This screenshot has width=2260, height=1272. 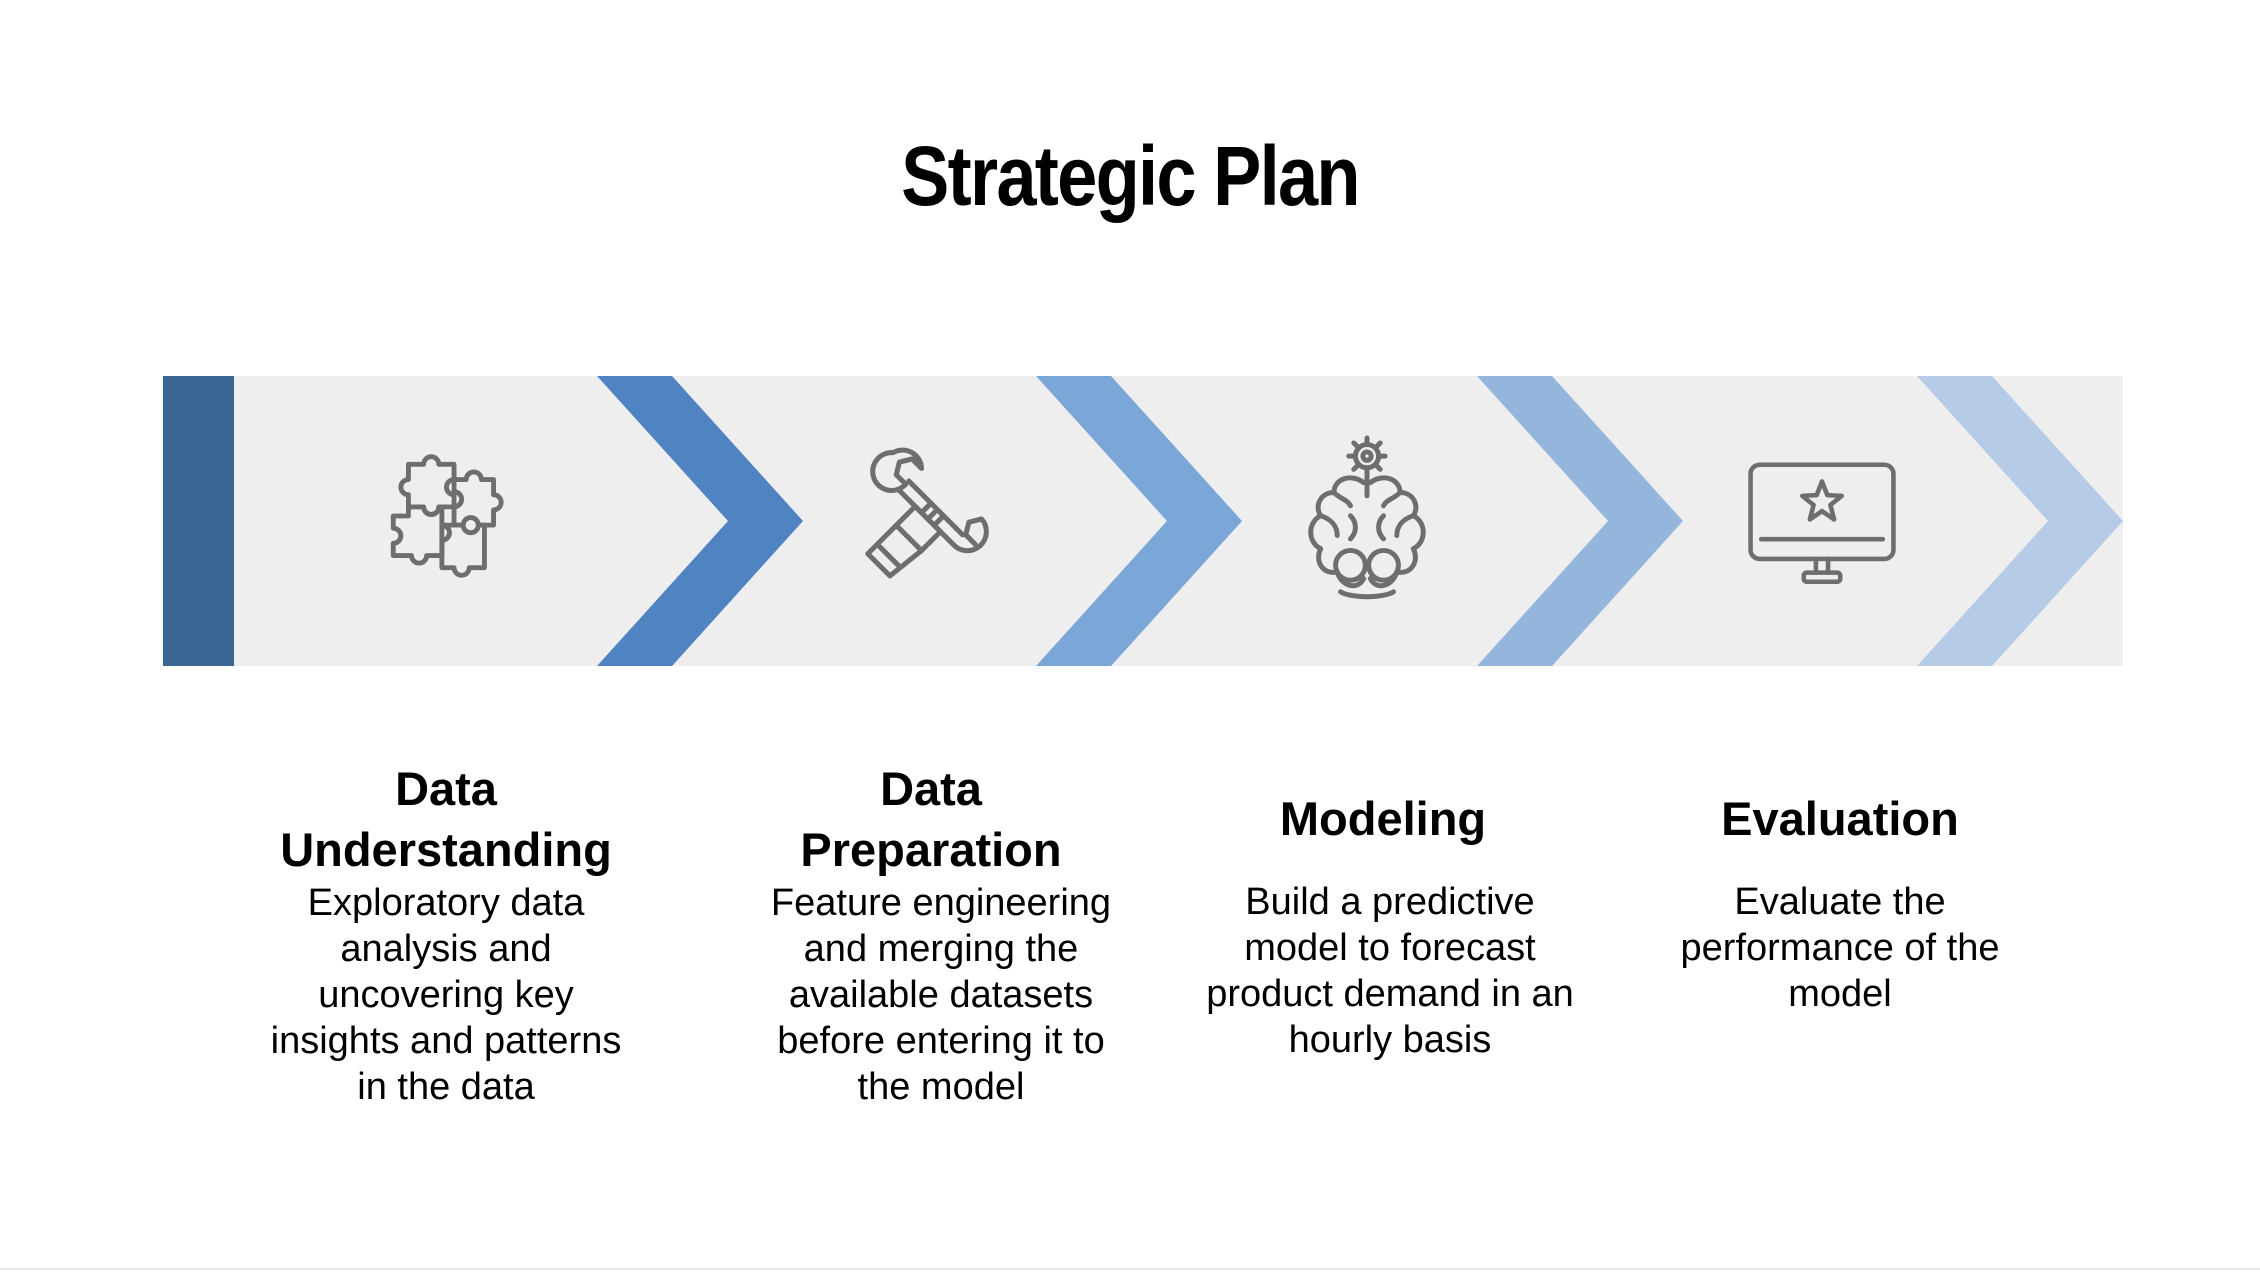 I want to click on step-title: Evaluation, so click(x=1840, y=818).